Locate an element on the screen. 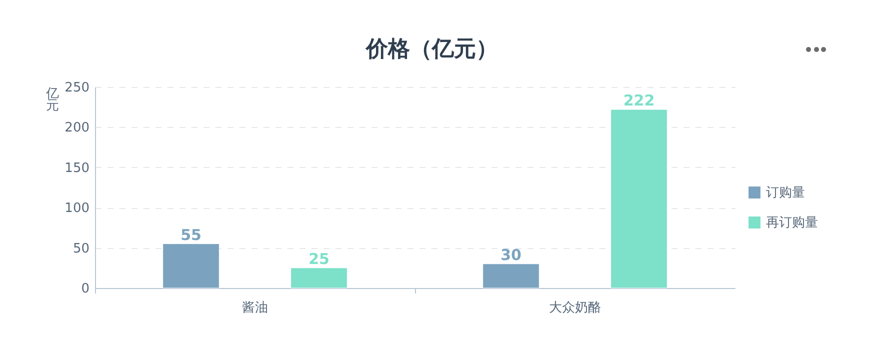  y-tick-label: 150 is located at coordinates (77, 168).